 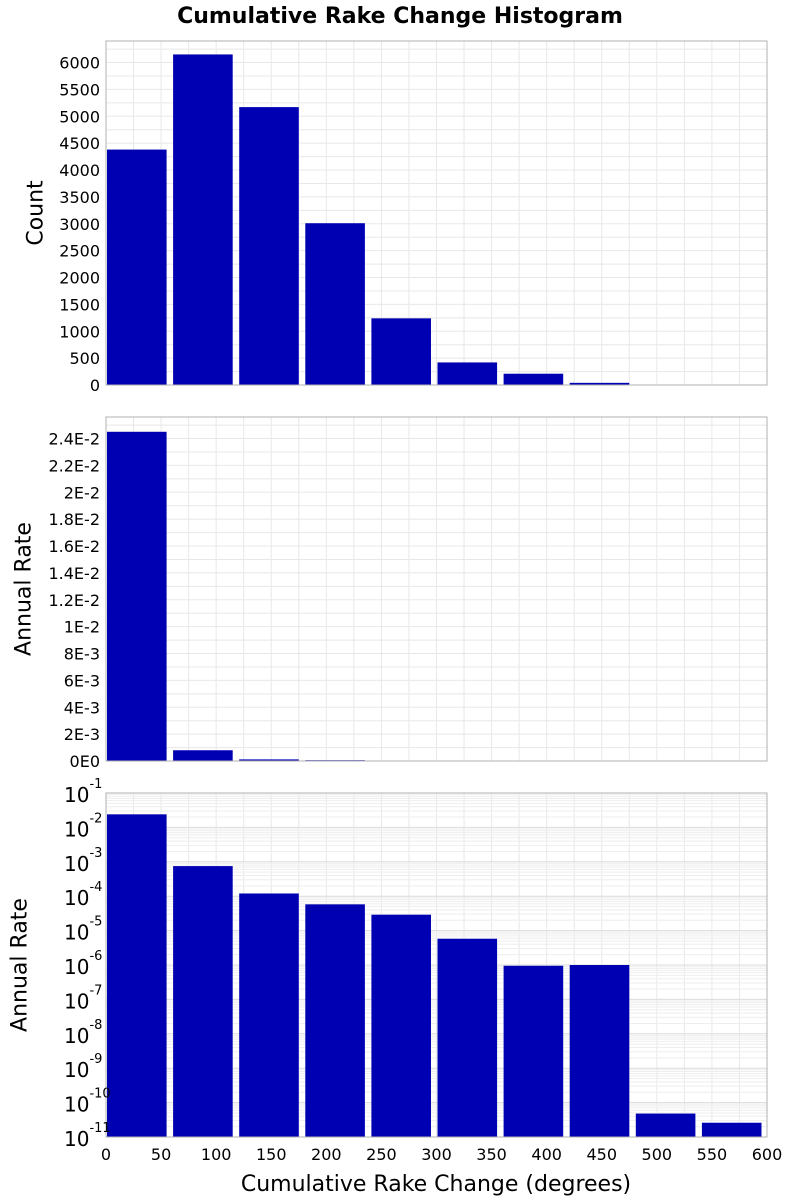 I want to click on y-tick-label: 0, so click(x=95, y=385).